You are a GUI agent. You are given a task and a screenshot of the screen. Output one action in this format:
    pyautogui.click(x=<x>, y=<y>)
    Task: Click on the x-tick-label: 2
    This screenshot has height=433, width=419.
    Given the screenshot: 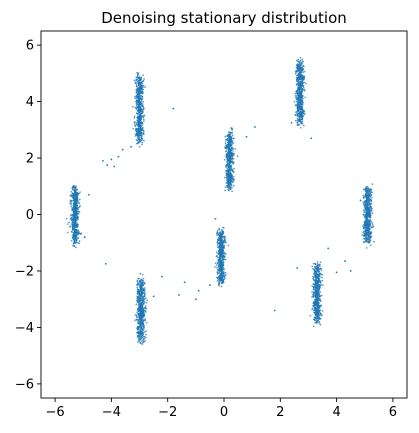 What is the action you would take?
    pyautogui.click(x=280, y=412)
    